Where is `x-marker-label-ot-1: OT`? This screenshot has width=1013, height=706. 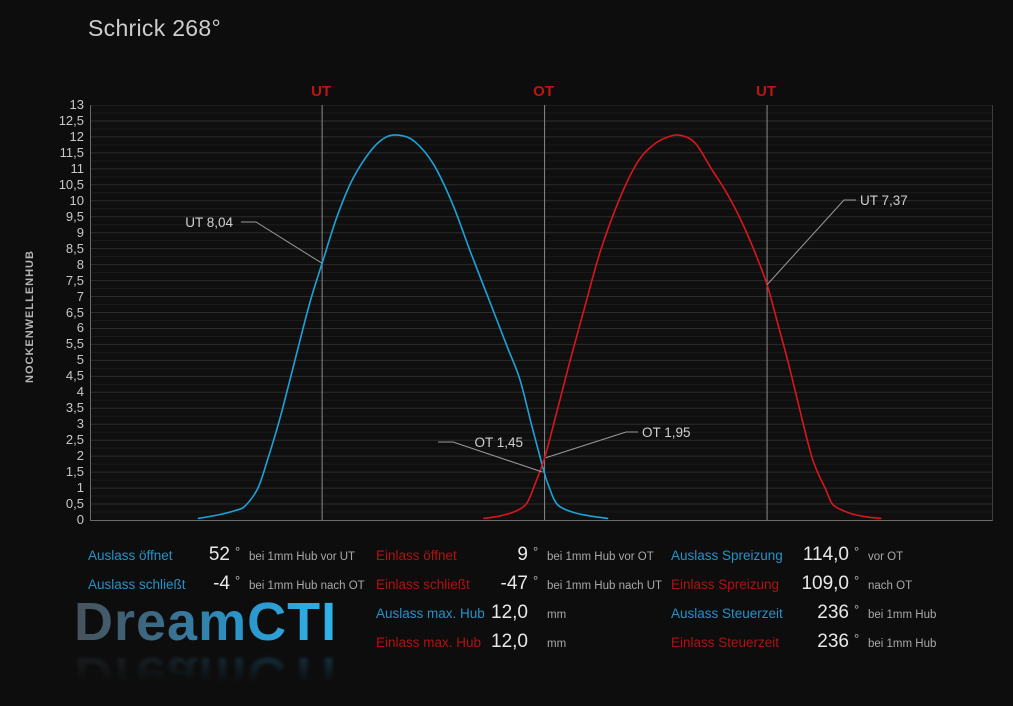 x-marker-label-ot-1: OT is located at coordinates (543, 91).